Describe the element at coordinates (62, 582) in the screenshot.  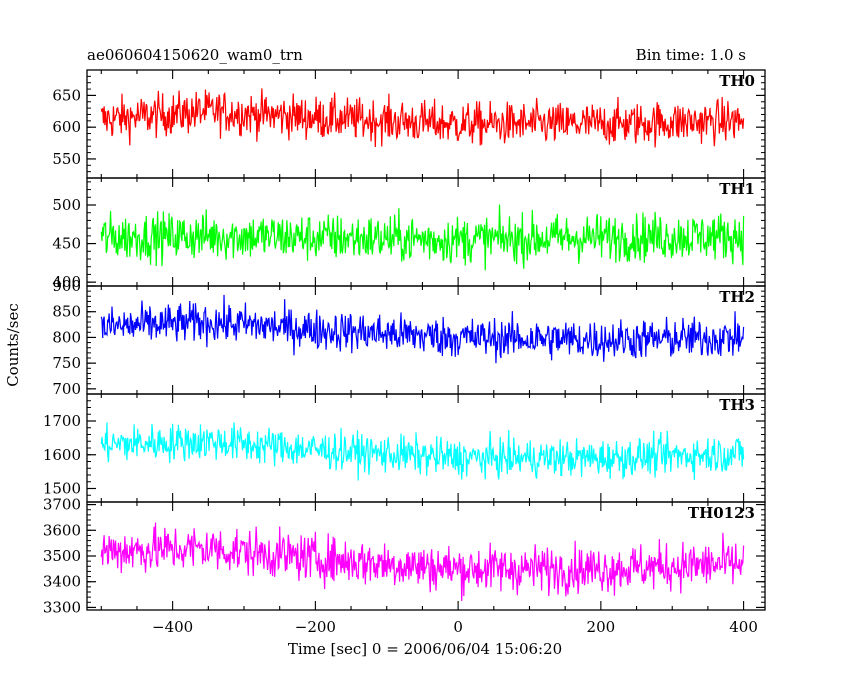
I see `y-tick-label: 3400` at that location.